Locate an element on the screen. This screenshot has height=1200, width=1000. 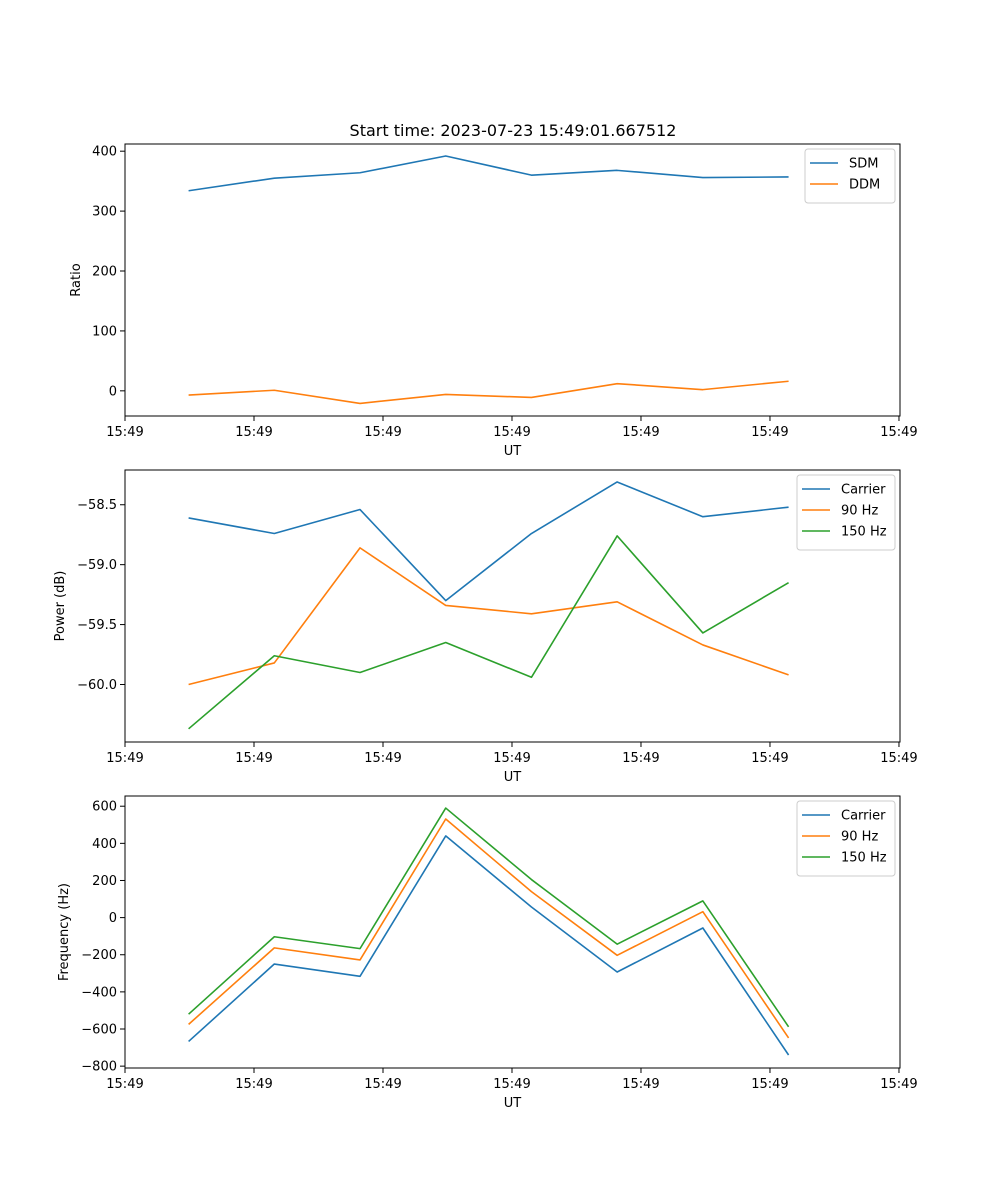
y-tick-label: −800 is located at coordinates (99, 1067).